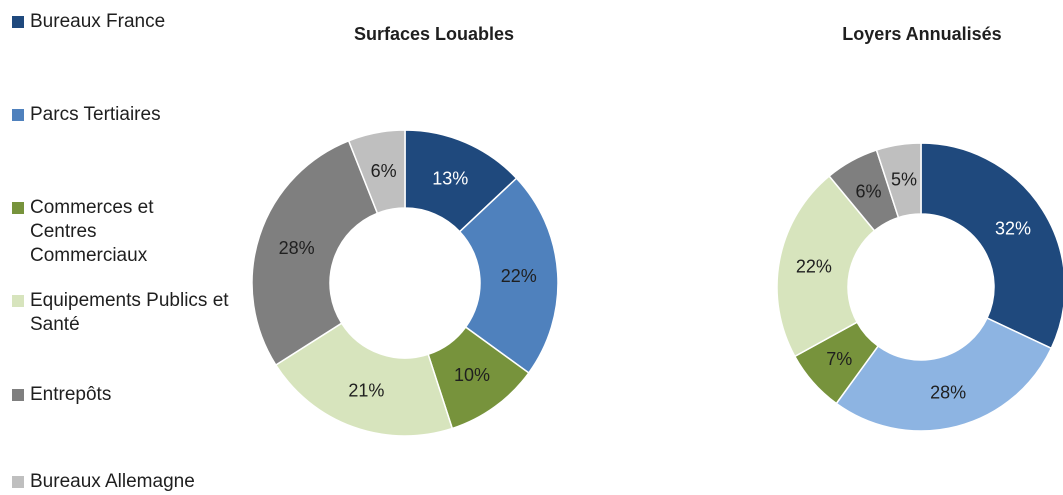 The height and width of the screenshot is (495, 1063). I want to click on slice-label-loyers-2: 7%, so click(839, 359).